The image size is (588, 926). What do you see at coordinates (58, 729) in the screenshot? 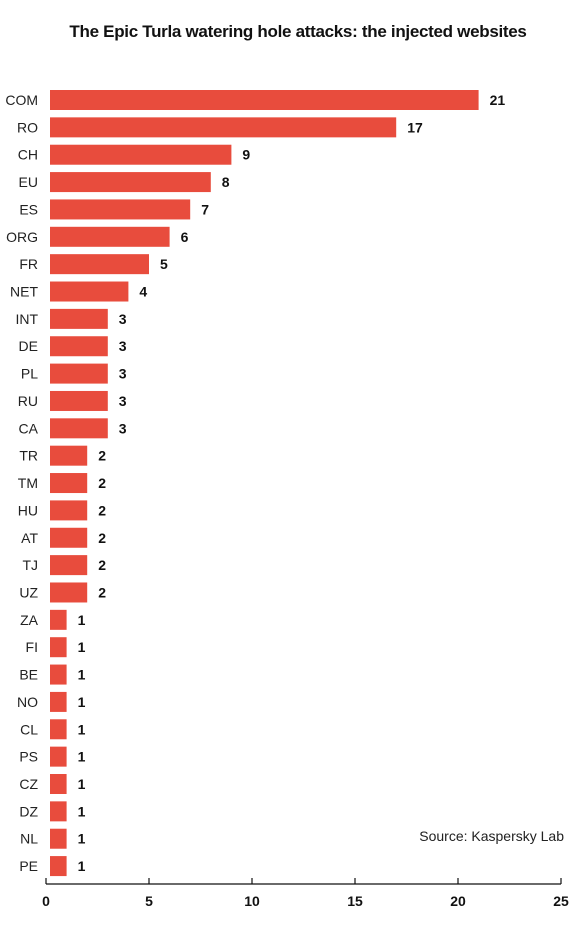
I see `bar-cl` at bounding box center [58, 729].